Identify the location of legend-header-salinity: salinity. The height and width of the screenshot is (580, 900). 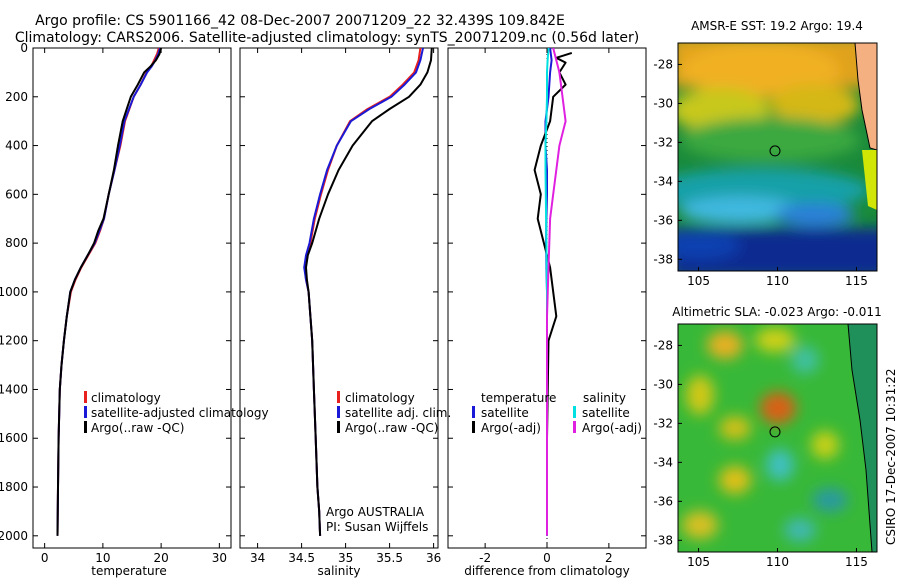
(604, 398).